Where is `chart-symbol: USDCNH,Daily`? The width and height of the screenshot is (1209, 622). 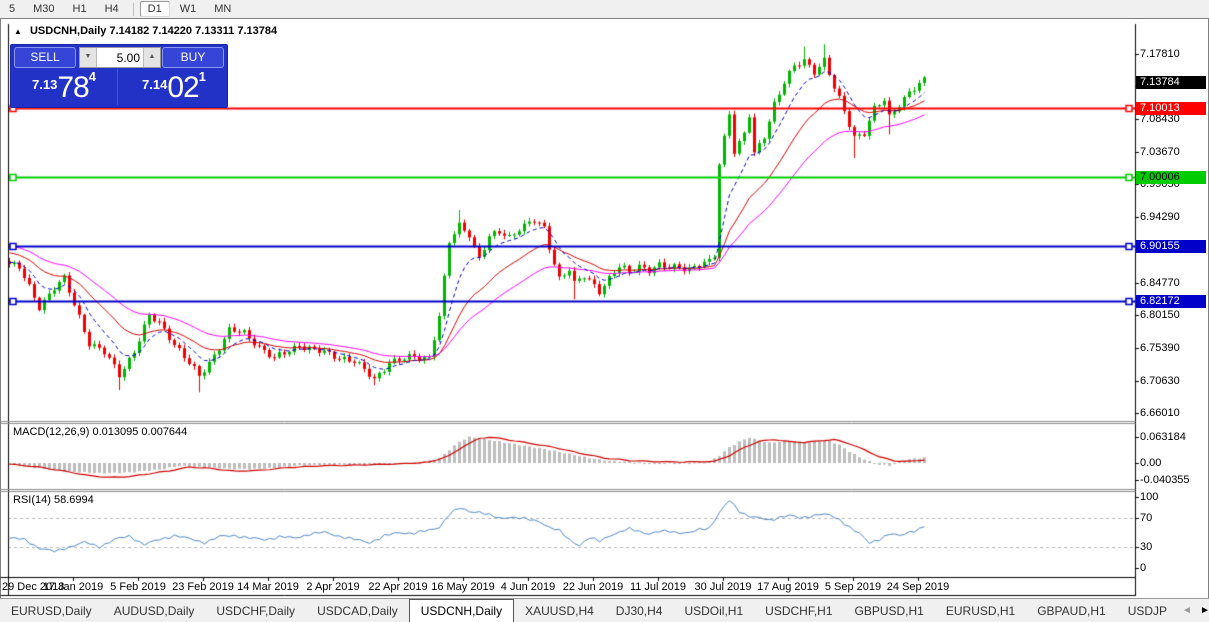 chart-symbol: USDCNH,Daily is located at coordinates (68, 31).